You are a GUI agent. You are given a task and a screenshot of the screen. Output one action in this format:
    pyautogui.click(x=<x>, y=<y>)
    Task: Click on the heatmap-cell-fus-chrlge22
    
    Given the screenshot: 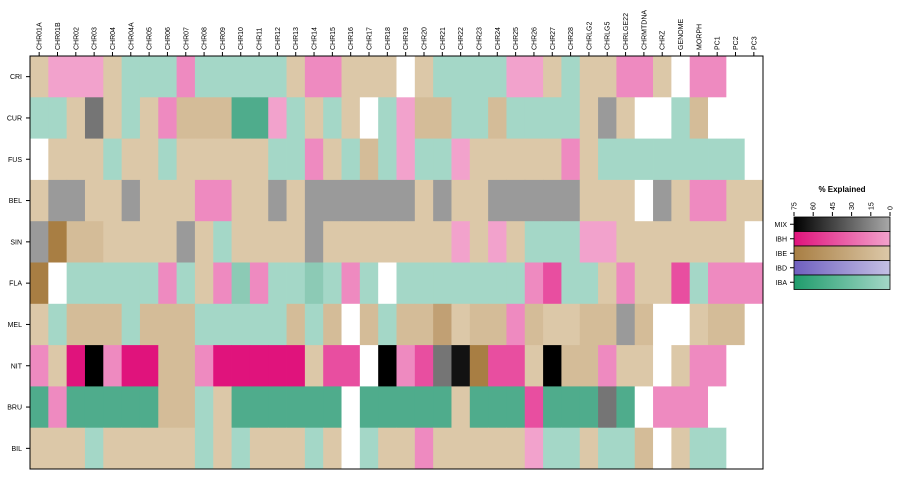 What is the action you would take?
    pyautogui.click(x=626, y=159)
    